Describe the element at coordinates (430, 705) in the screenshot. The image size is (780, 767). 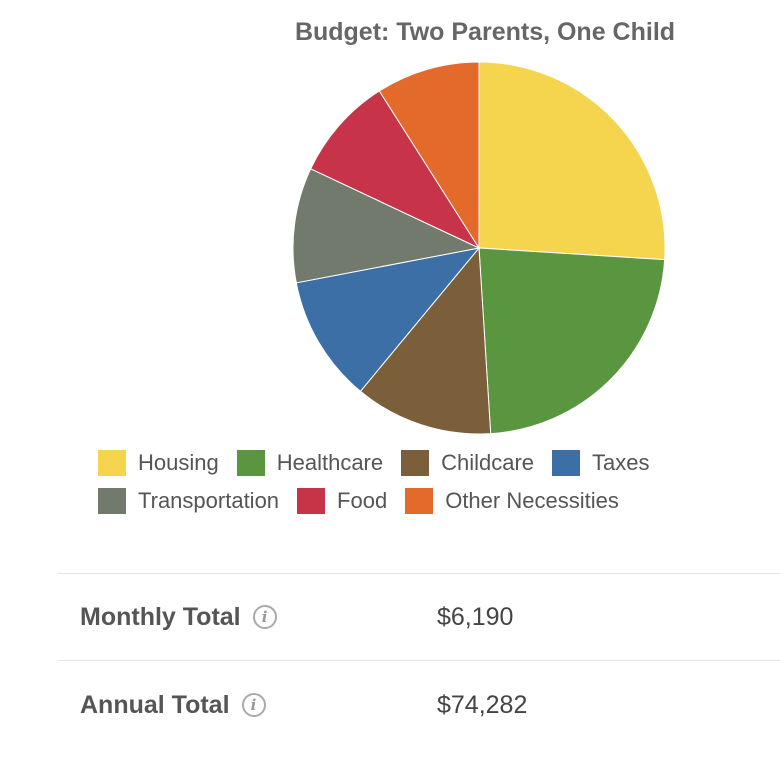
I see `annual-total-row: Annual Total i $74,282` at that location.